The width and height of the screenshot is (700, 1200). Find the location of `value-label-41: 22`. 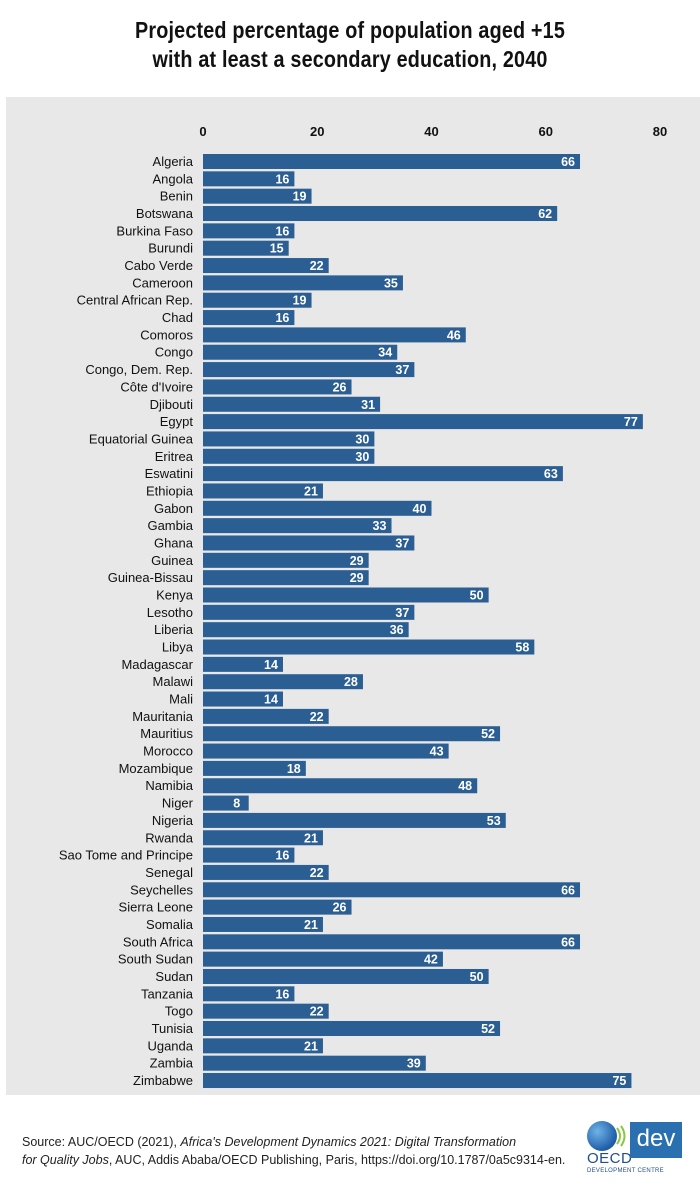

value-label-41: 22 is located at coordinates (317, 873).